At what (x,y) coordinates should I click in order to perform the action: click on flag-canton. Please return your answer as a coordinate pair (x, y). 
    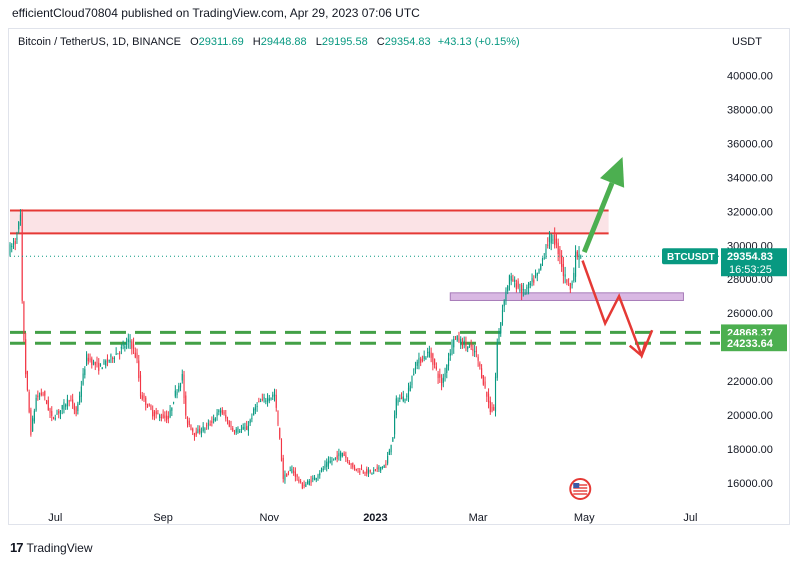
    Looking at the image, I should click on (576, 485).